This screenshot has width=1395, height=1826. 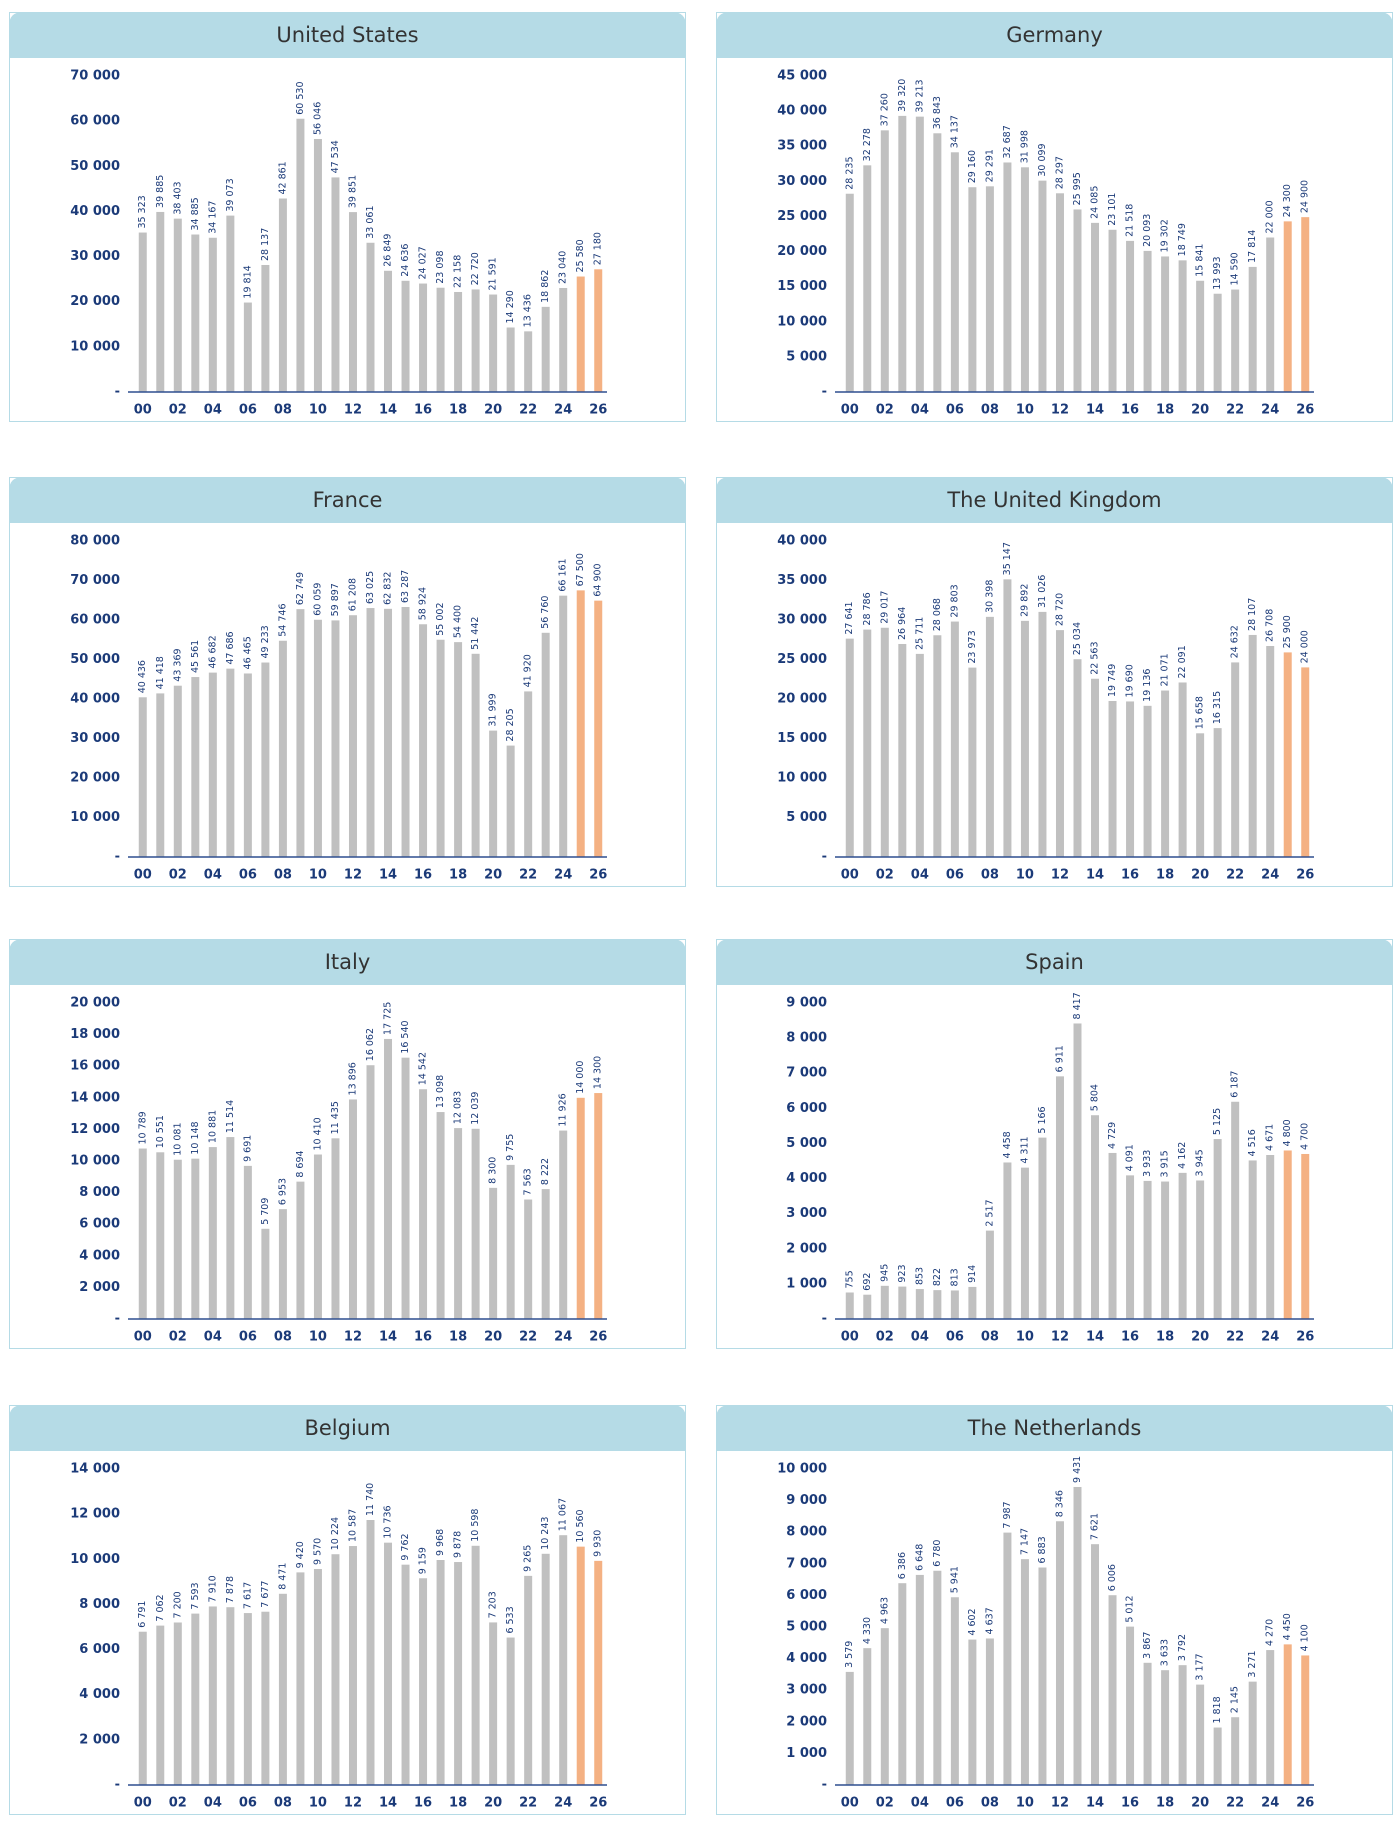 I want to click on data-label: 813, so click(x=954, y=1277).